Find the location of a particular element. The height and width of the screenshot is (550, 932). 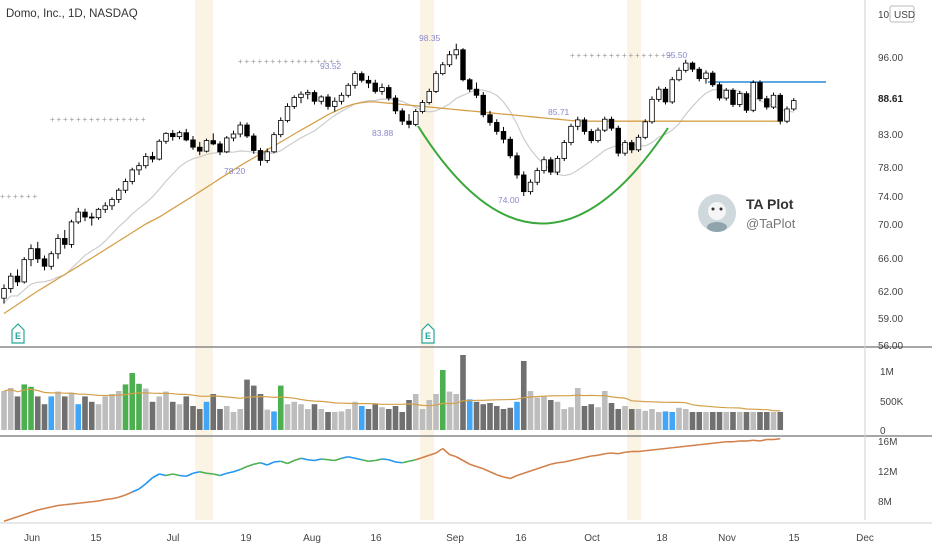

cup-pattern-curve is located at coordinates (543, 175).